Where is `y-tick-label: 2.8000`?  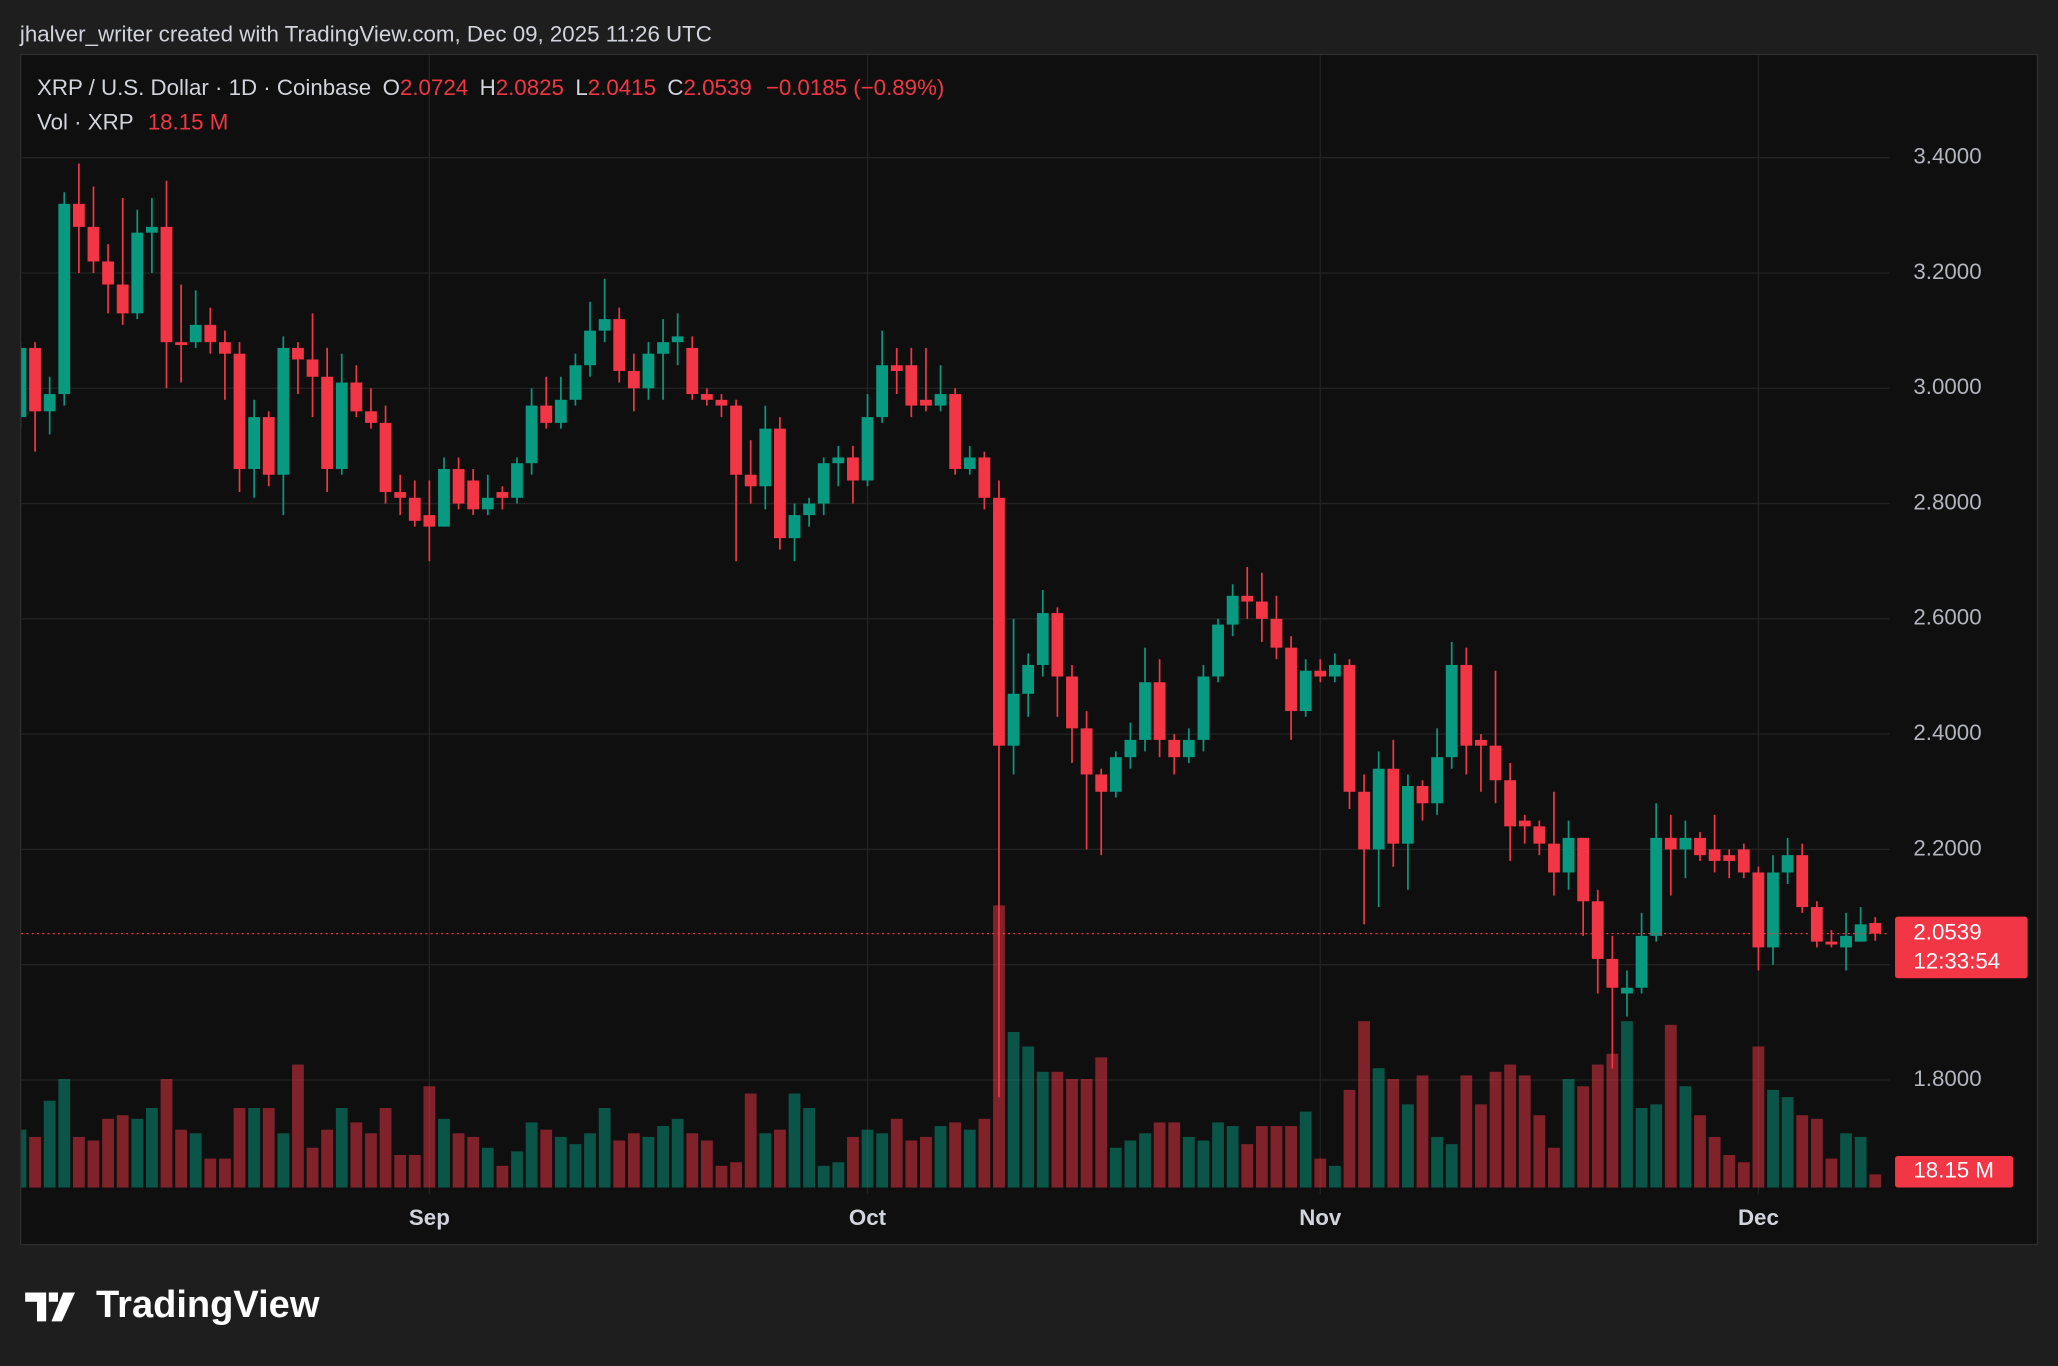 y-tick-label: 2.8000 is located at coordinates (1947, 501).